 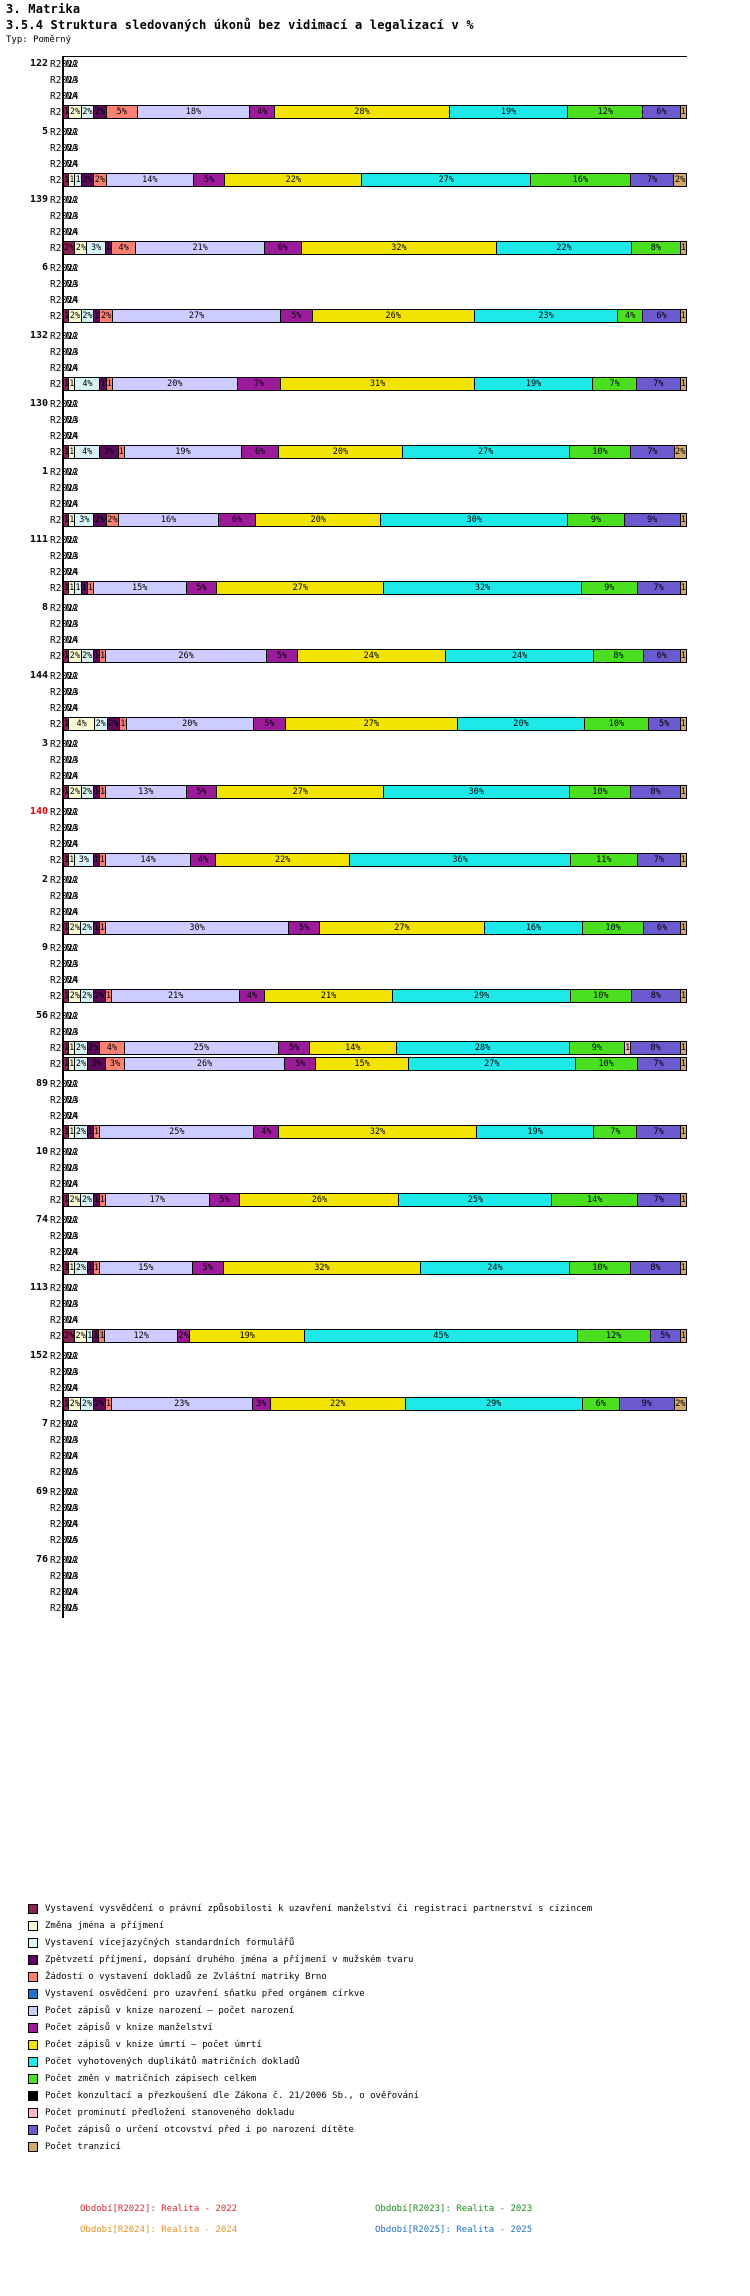 I want to click on stacked-bar: 1%2%2%2%5%18%4%28%19%12%6%1%, so click(x=375, y=112).